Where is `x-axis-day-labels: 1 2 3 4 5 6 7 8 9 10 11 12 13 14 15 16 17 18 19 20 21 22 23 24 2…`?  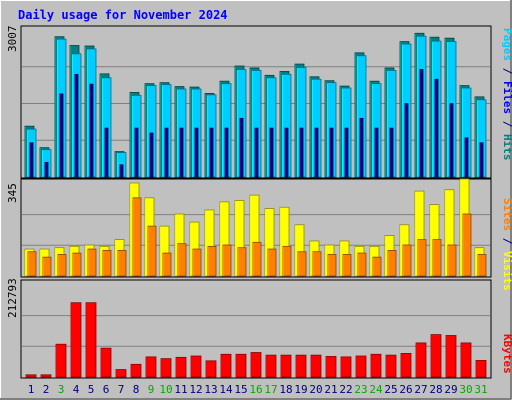
x-axis-day-labels: 1 2 3 4 5 6 7 8 9 10 11 12 13 14 15 16 17 18 19 20 21 22 23 24 2… is located at coordinates (258, 389).